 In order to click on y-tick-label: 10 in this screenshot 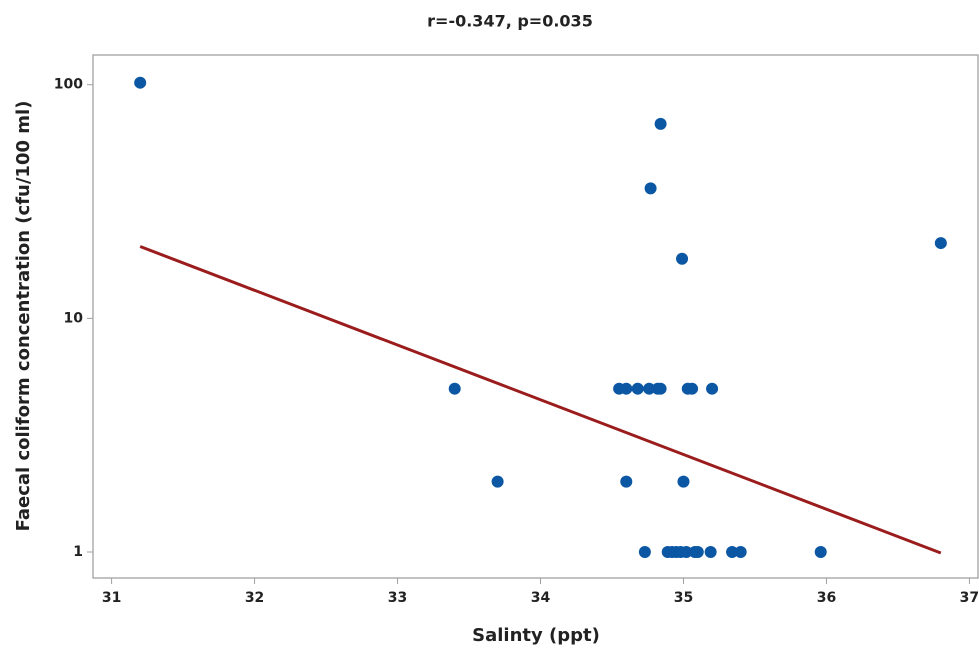, I will do `click(74, 318)`.